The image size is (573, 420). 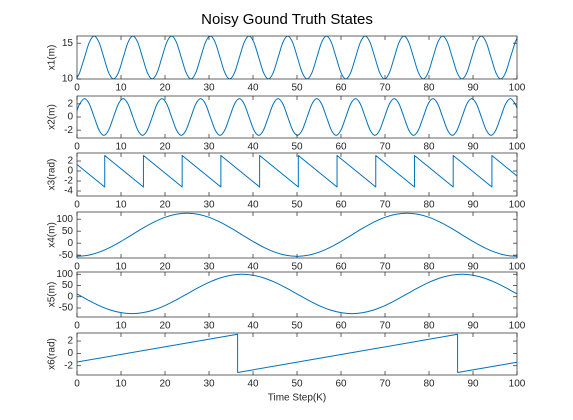 I want to click on y-axis-label: x1(m), so click(x=52, y=58).